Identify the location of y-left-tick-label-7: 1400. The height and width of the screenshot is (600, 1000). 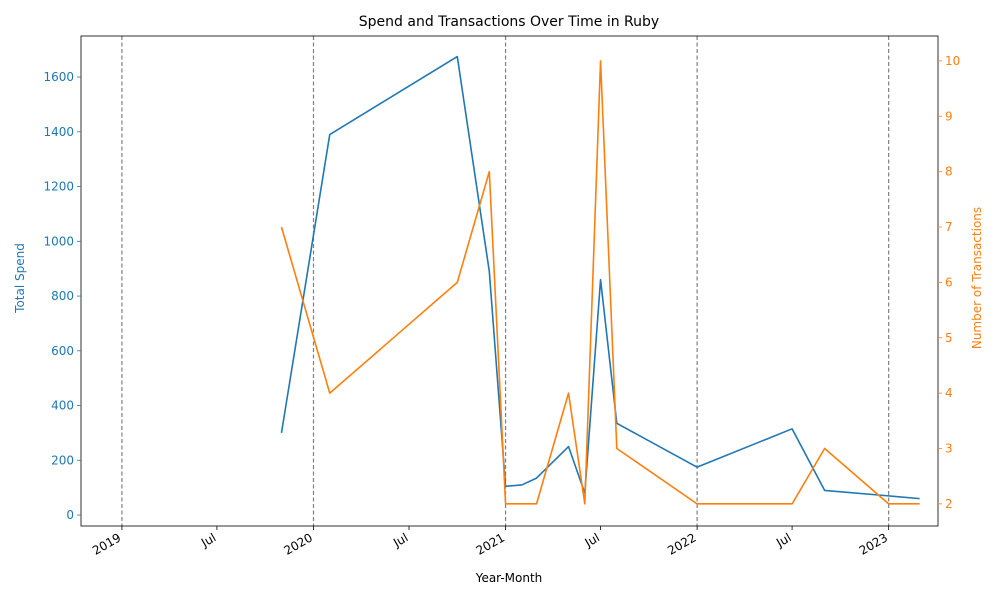
(58, 132).